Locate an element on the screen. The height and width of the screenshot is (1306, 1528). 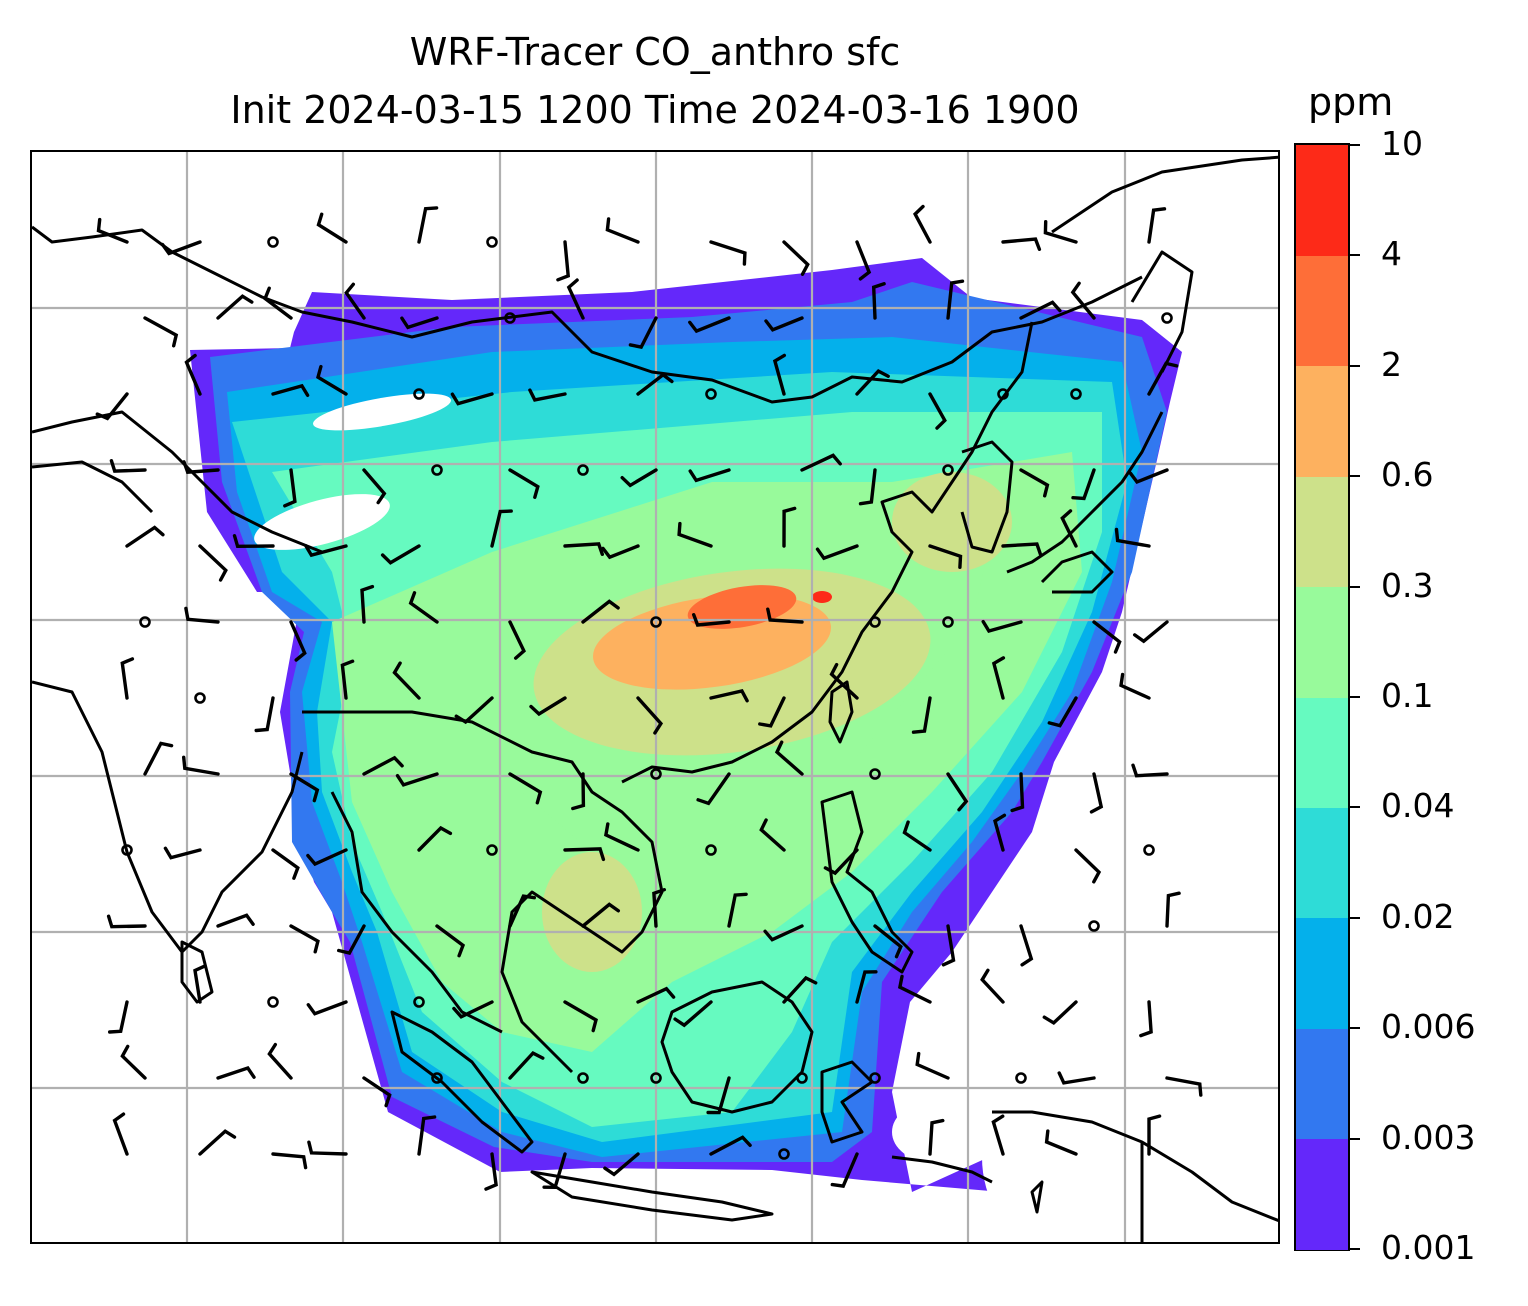
field-band-0.3b is located at coordinates (952, 522).